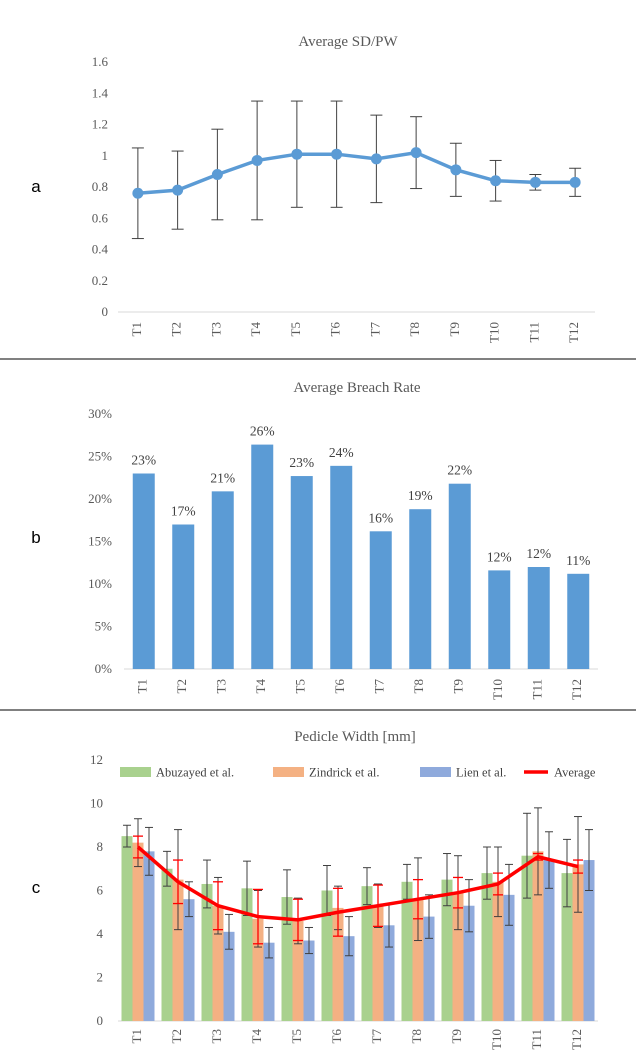 The height and width of the screenshot is (1055, 636). What do you see at coordinates (407, 951) in the screenshot?
I see `bar-abuzayed-T8` at bounding box center [407, 951].